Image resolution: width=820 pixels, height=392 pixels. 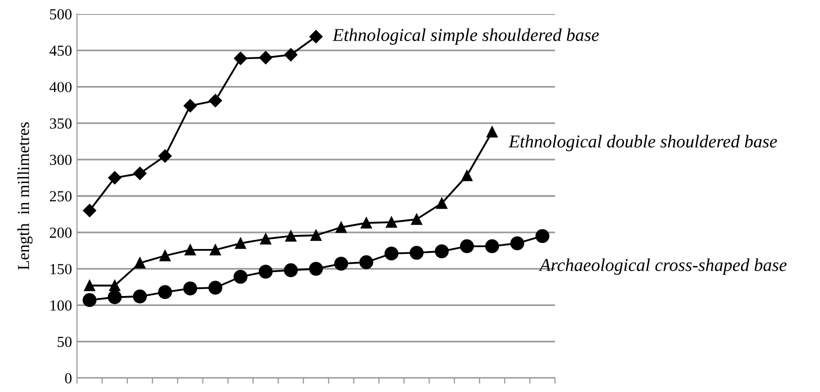 I want to click on y-tick-label: 500, so click(x=61, y=14).